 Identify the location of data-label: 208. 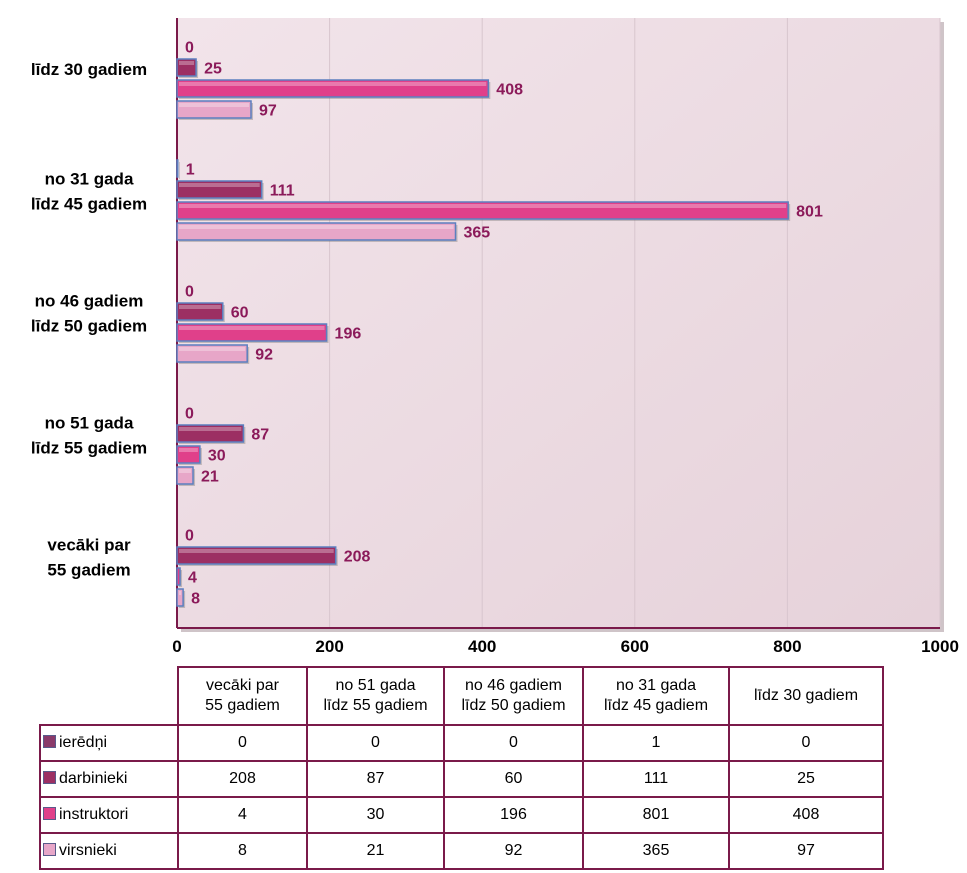
(357, 557).